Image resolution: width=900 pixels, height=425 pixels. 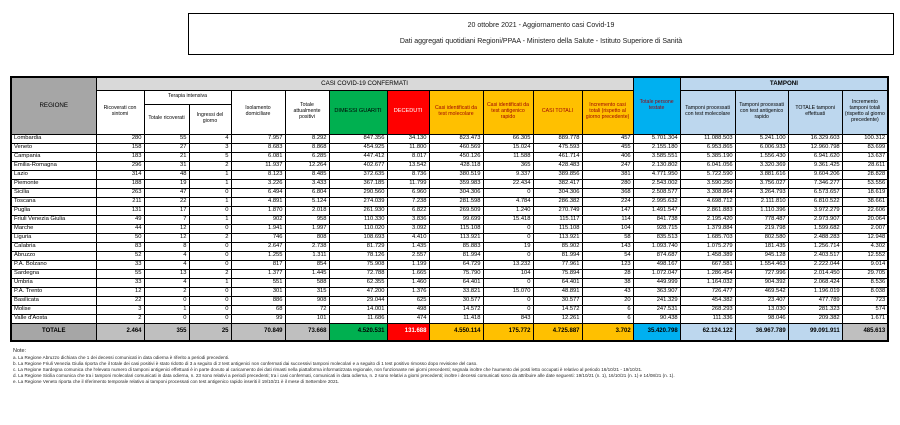 What do you see at coordinates (53, 228) in the screenshot?
I see `region-name: Marche` at bounding box center [53, 228].